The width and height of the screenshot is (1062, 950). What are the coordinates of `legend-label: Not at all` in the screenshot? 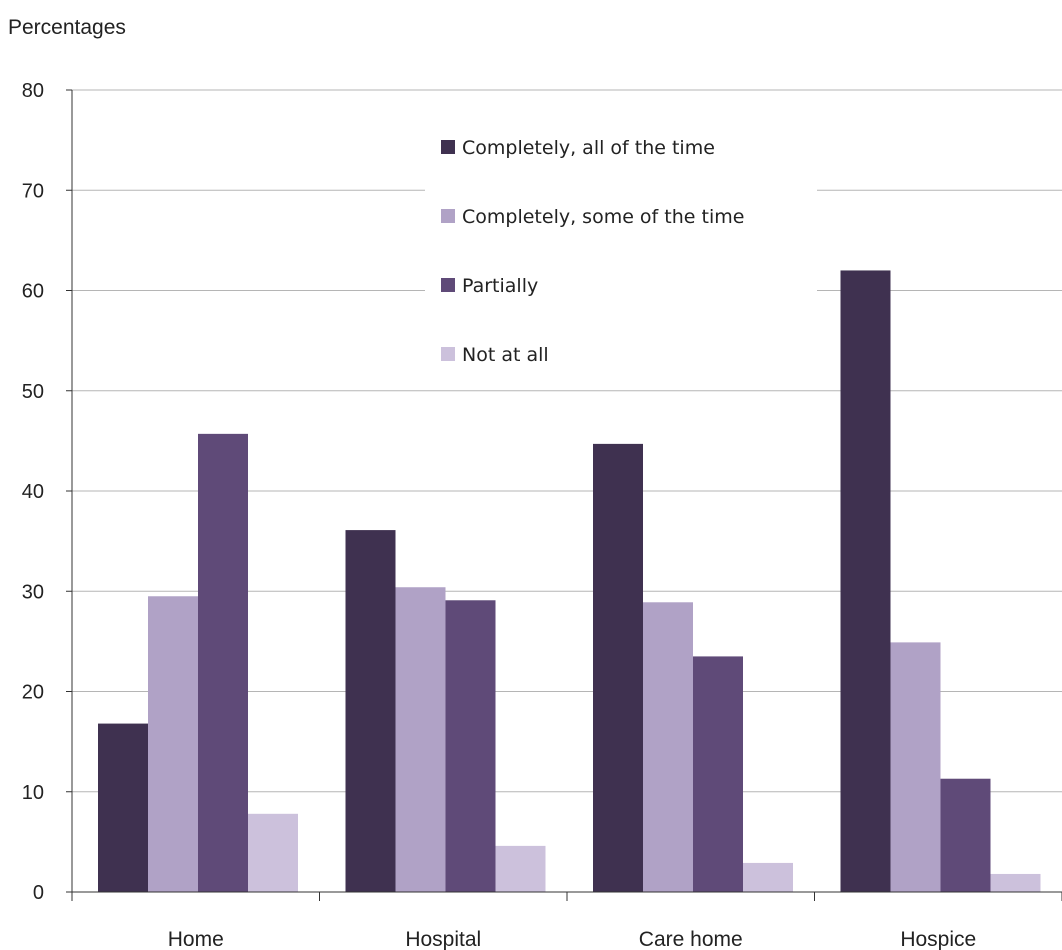 It's located at (505, 355).